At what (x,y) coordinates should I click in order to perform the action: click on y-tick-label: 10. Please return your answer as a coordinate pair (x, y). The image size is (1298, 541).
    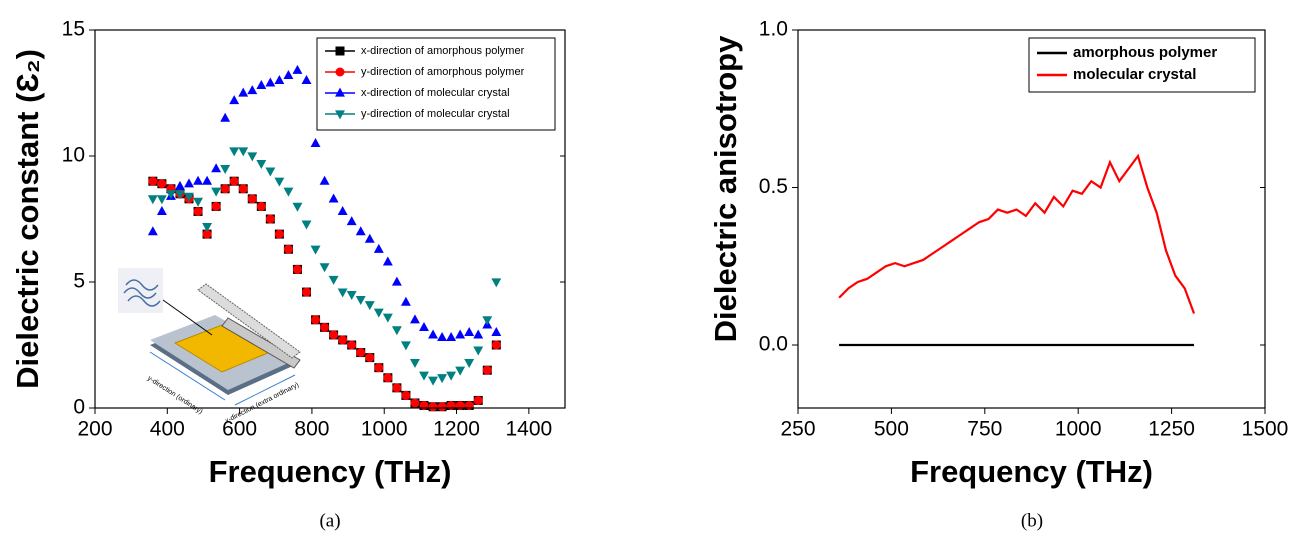
    Looking at the image, I should click on (73, 155).